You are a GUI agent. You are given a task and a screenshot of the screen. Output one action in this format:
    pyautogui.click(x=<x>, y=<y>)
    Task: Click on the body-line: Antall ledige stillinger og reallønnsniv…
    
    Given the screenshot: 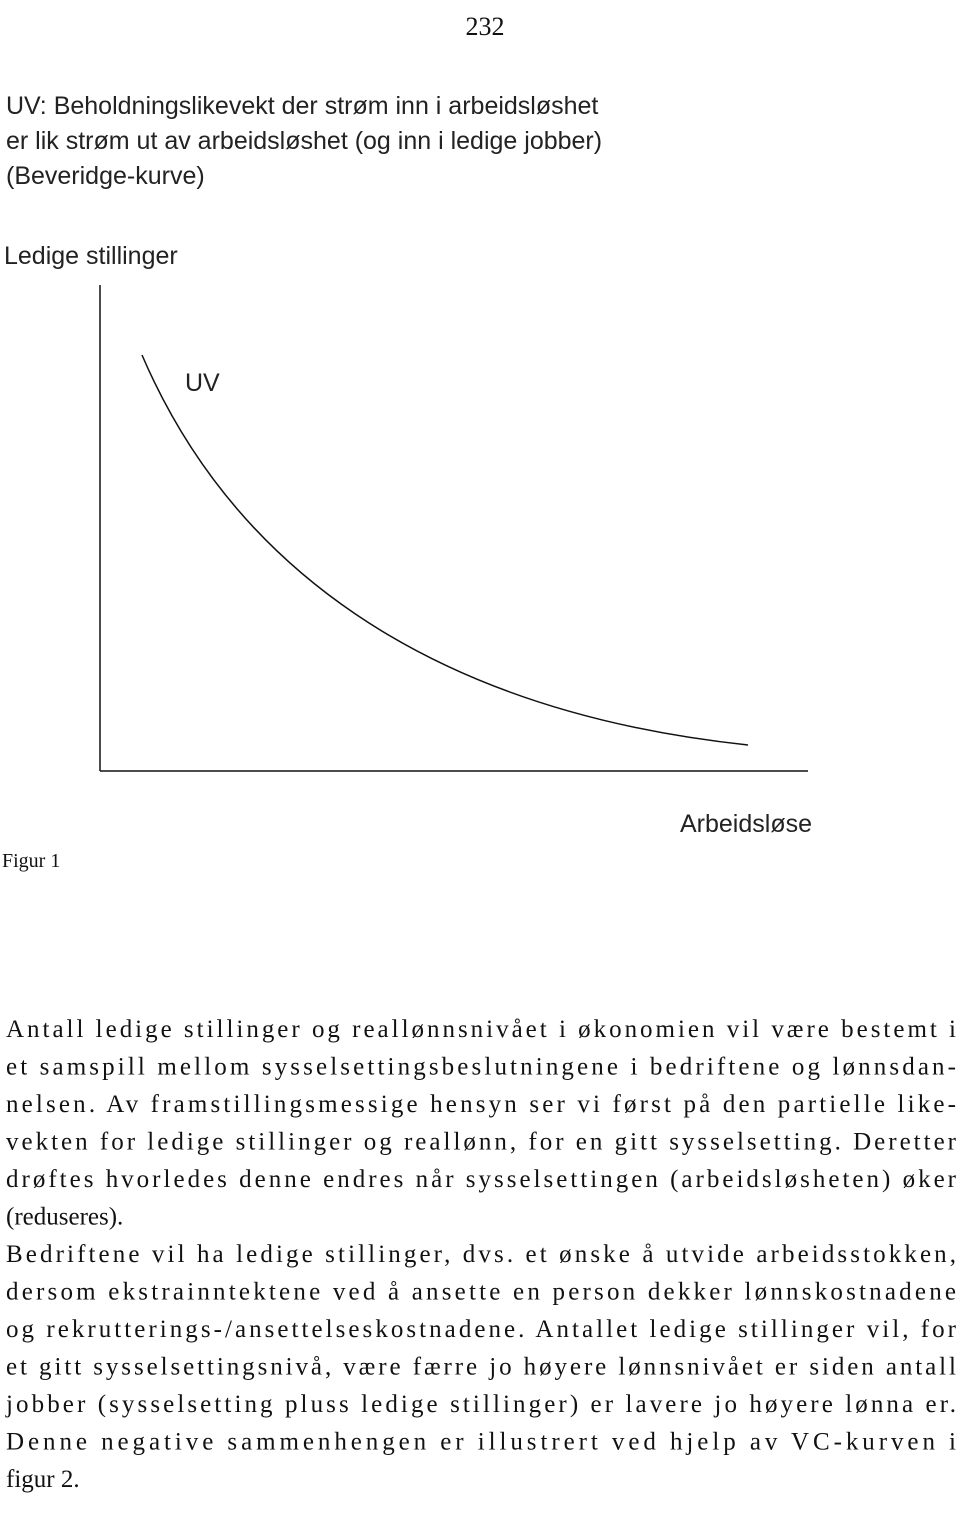 What is the action you would take?
    pyautogui.click(x=481, y=1029)
    